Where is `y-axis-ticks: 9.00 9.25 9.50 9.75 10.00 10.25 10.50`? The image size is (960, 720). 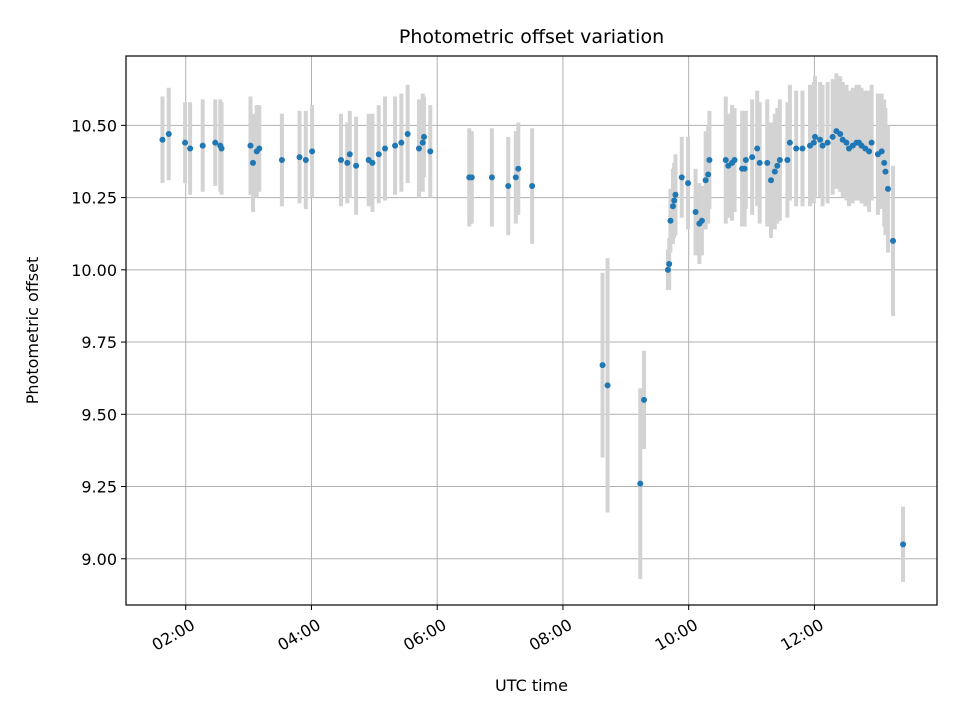 y-axis-ticks: 9.00 9.25 9.50 9.75 10.00 10.25 10.50 is located at coordinates (98, 342).